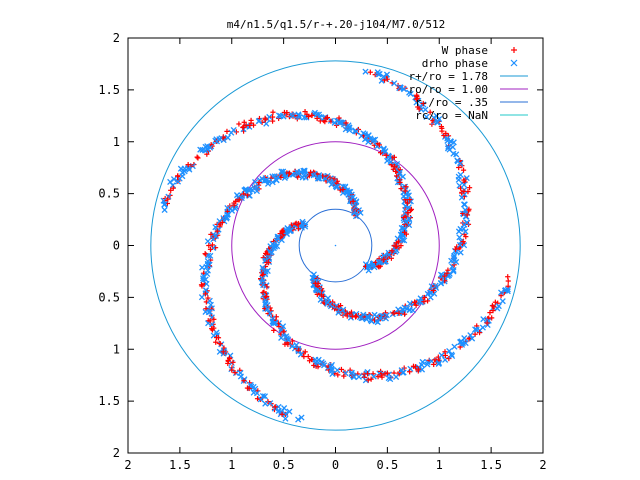 This screenshot has width=640, height=480. I want to click on x-tick-label: 2, so click(127, 465).